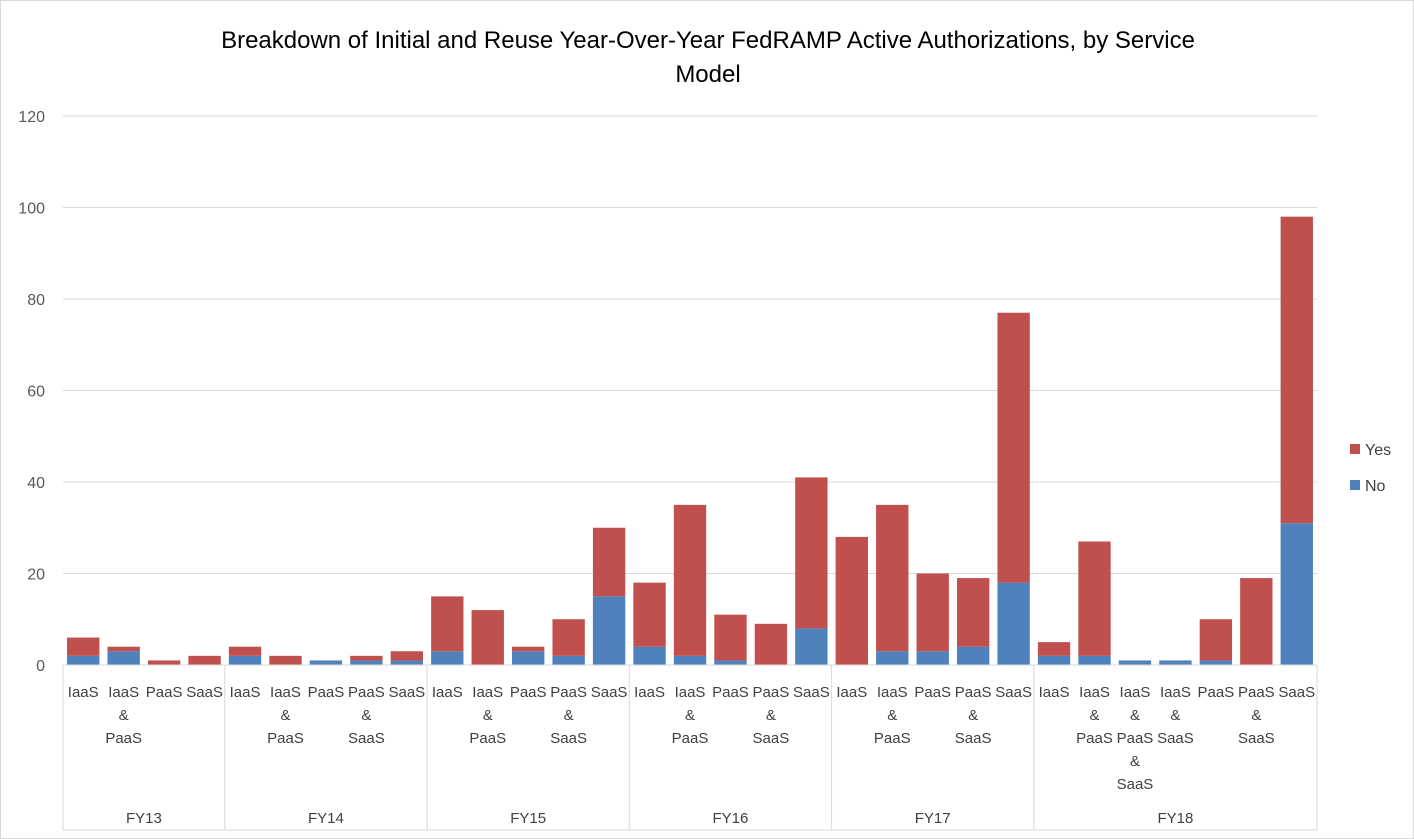 The height and width of the screenshot is (839, 1414). Describe the element at coordinates (1175, 818) in the screenshot. I see `x-group-label: FY18` at that location.